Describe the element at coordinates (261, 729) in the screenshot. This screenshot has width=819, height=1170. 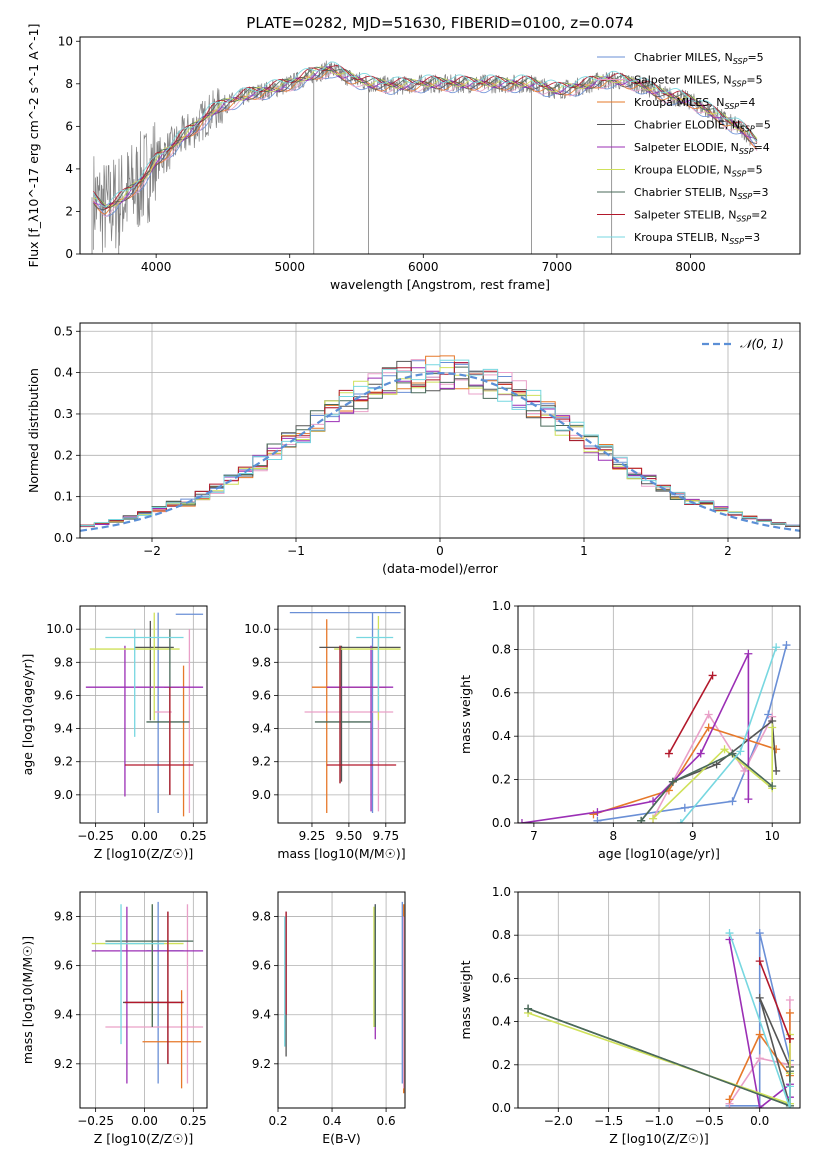
I see `y-tick-label: 9.4` at that location.